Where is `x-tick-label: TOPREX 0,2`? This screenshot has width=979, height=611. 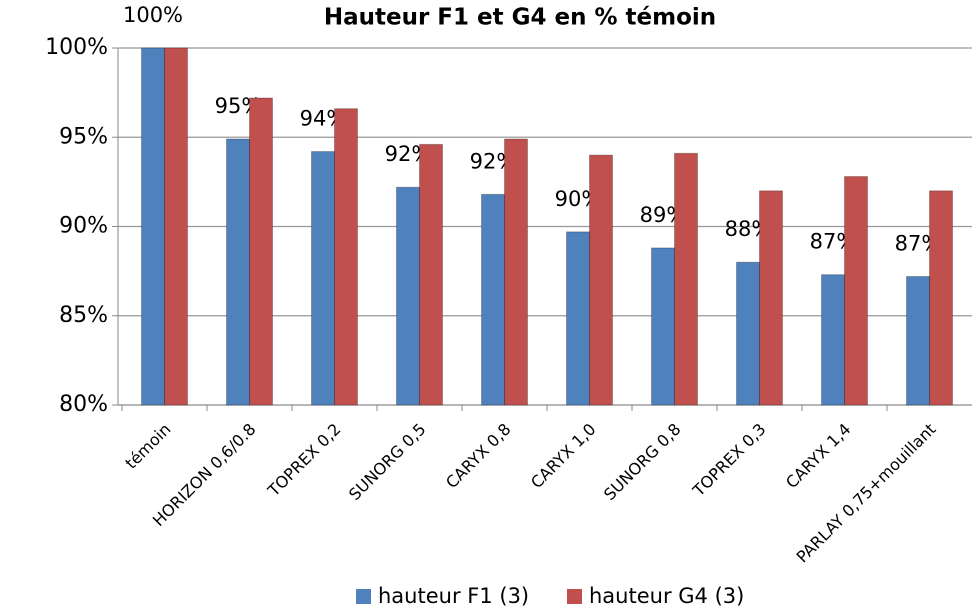 x-tick-label: TOPREX 0,2 is located at coordinates (303, 460).